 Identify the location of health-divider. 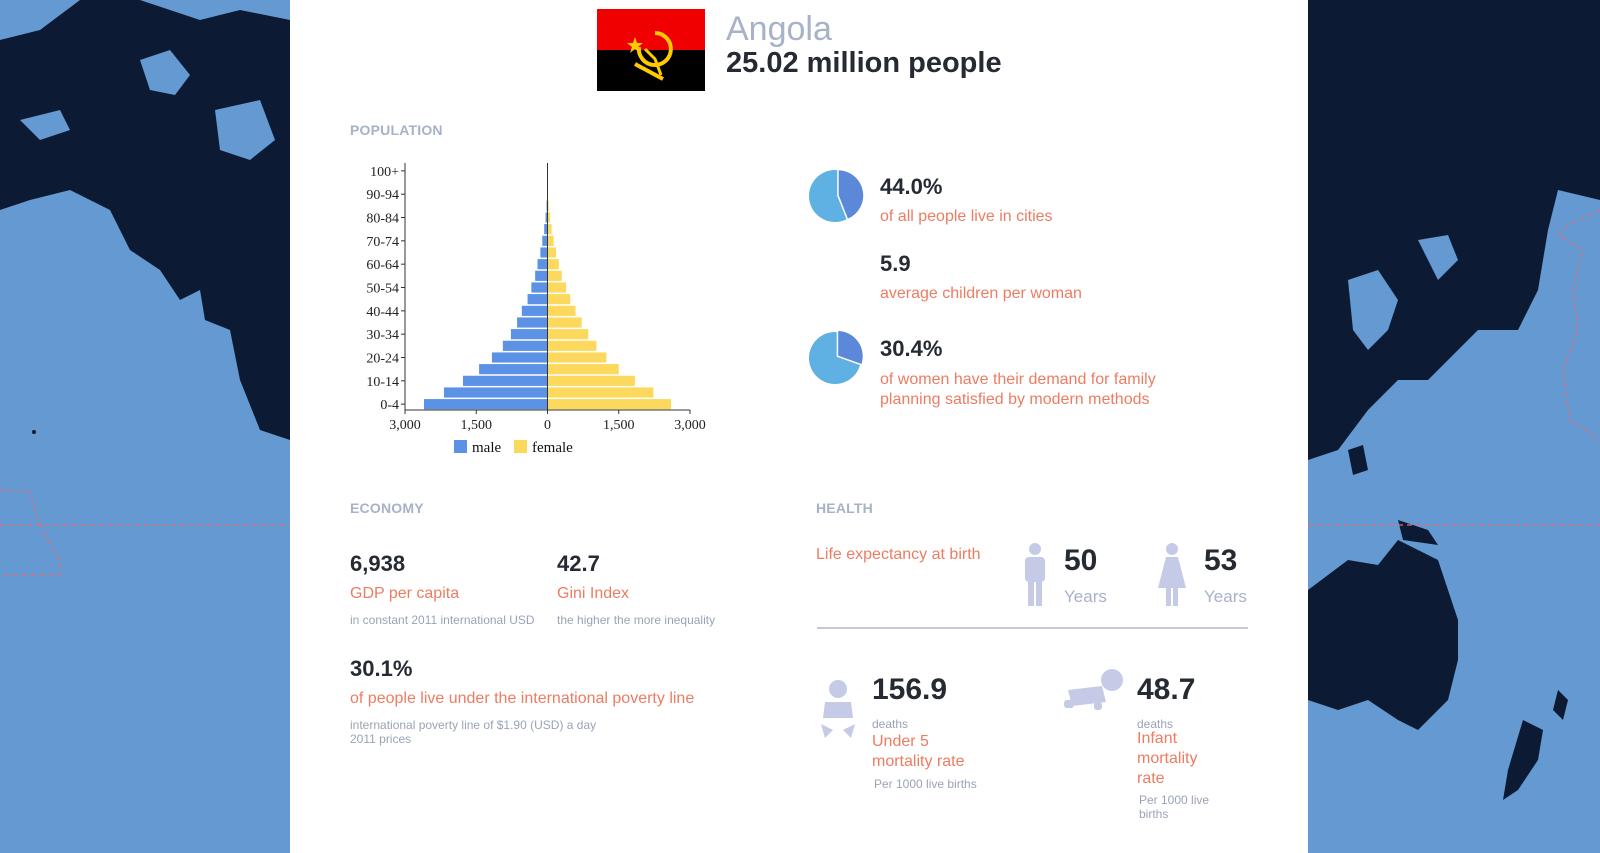
(1032, 628).